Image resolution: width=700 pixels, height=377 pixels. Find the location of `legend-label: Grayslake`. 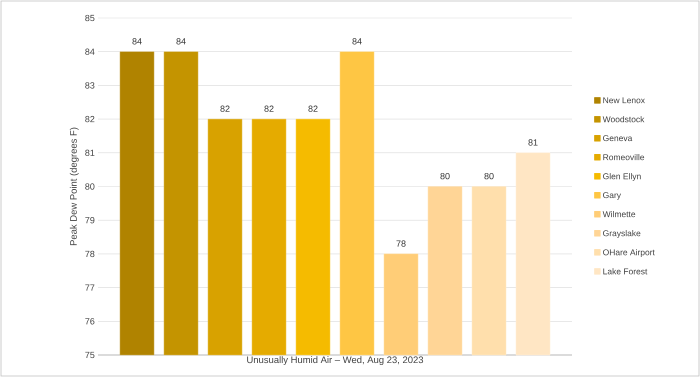

legend-label: Grayslake is located at coordinates (621, 234).